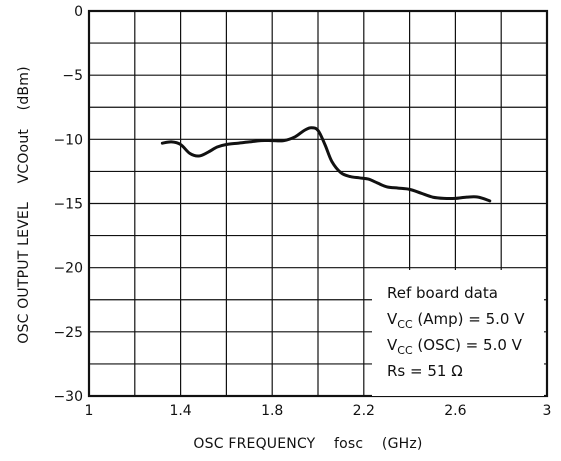  What do you see at coordinates (272, 411) in the screenshot?
I see `x-tick-label: 1.8` at bounding box center [272, 411].